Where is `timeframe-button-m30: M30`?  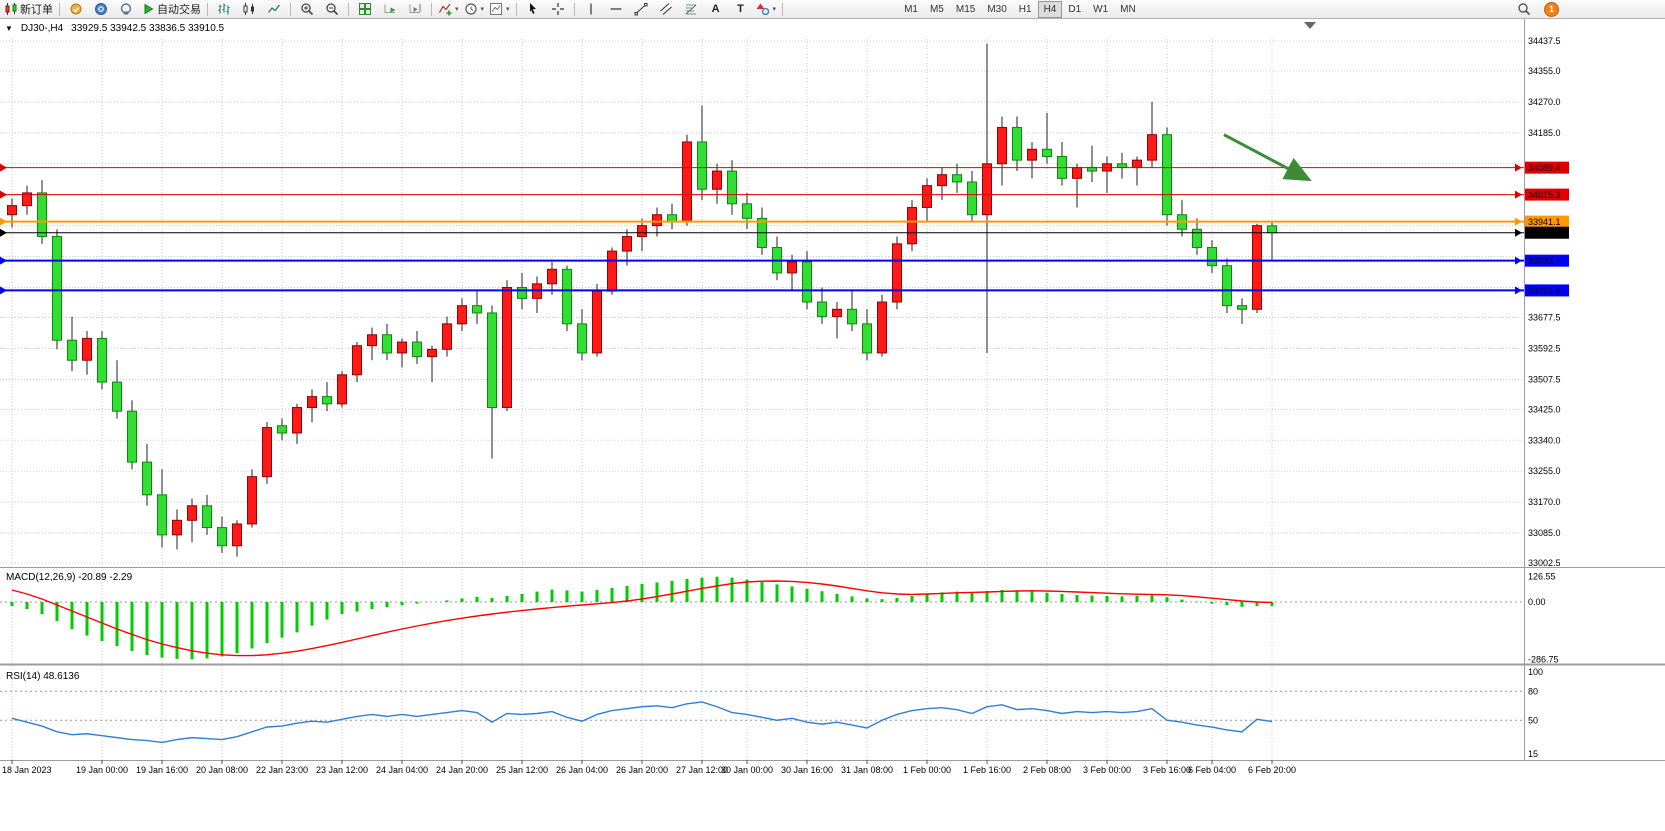 timeframe-button-m30: M30 is located at coordinates (997, 9).